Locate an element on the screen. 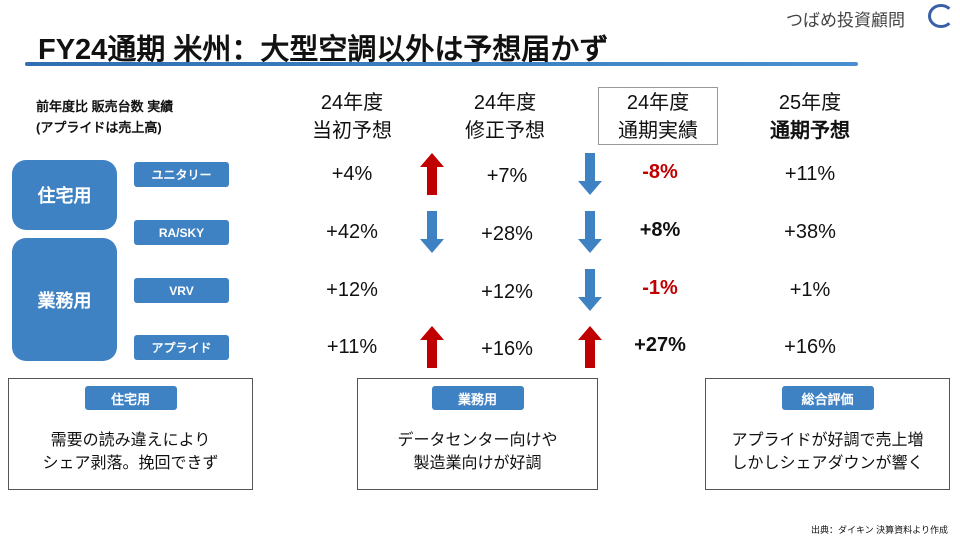 Image resolution: width=960 pixels, height=540 pixels. title-underline is located at coordinates (441, 64).